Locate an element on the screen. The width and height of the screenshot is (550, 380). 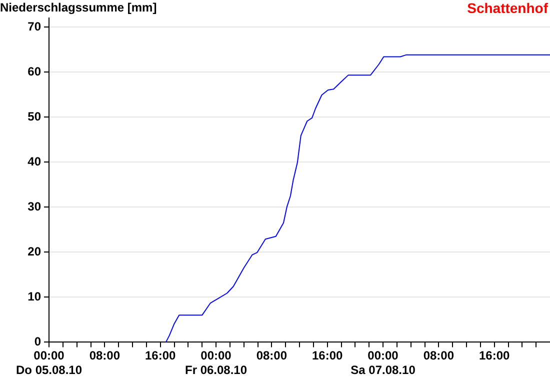
x-tick-label: 00:00 Sa 07.08.10 is located at coordinates (383, 363).